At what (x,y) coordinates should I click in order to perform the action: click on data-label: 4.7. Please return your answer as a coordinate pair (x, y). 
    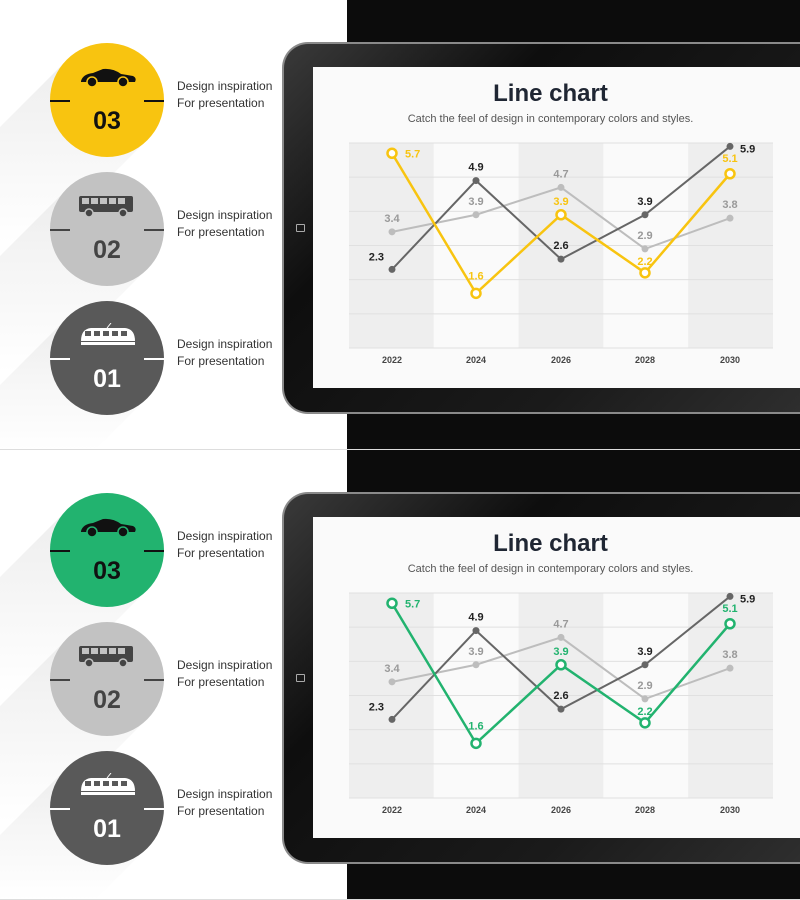
    Looking at the image, I should click on (560, 174).